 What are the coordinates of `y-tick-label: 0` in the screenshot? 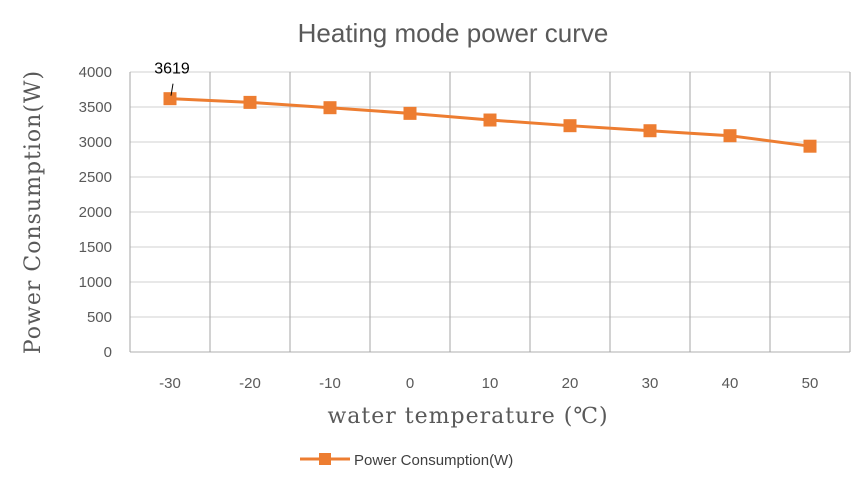 It's located at (108, 352).